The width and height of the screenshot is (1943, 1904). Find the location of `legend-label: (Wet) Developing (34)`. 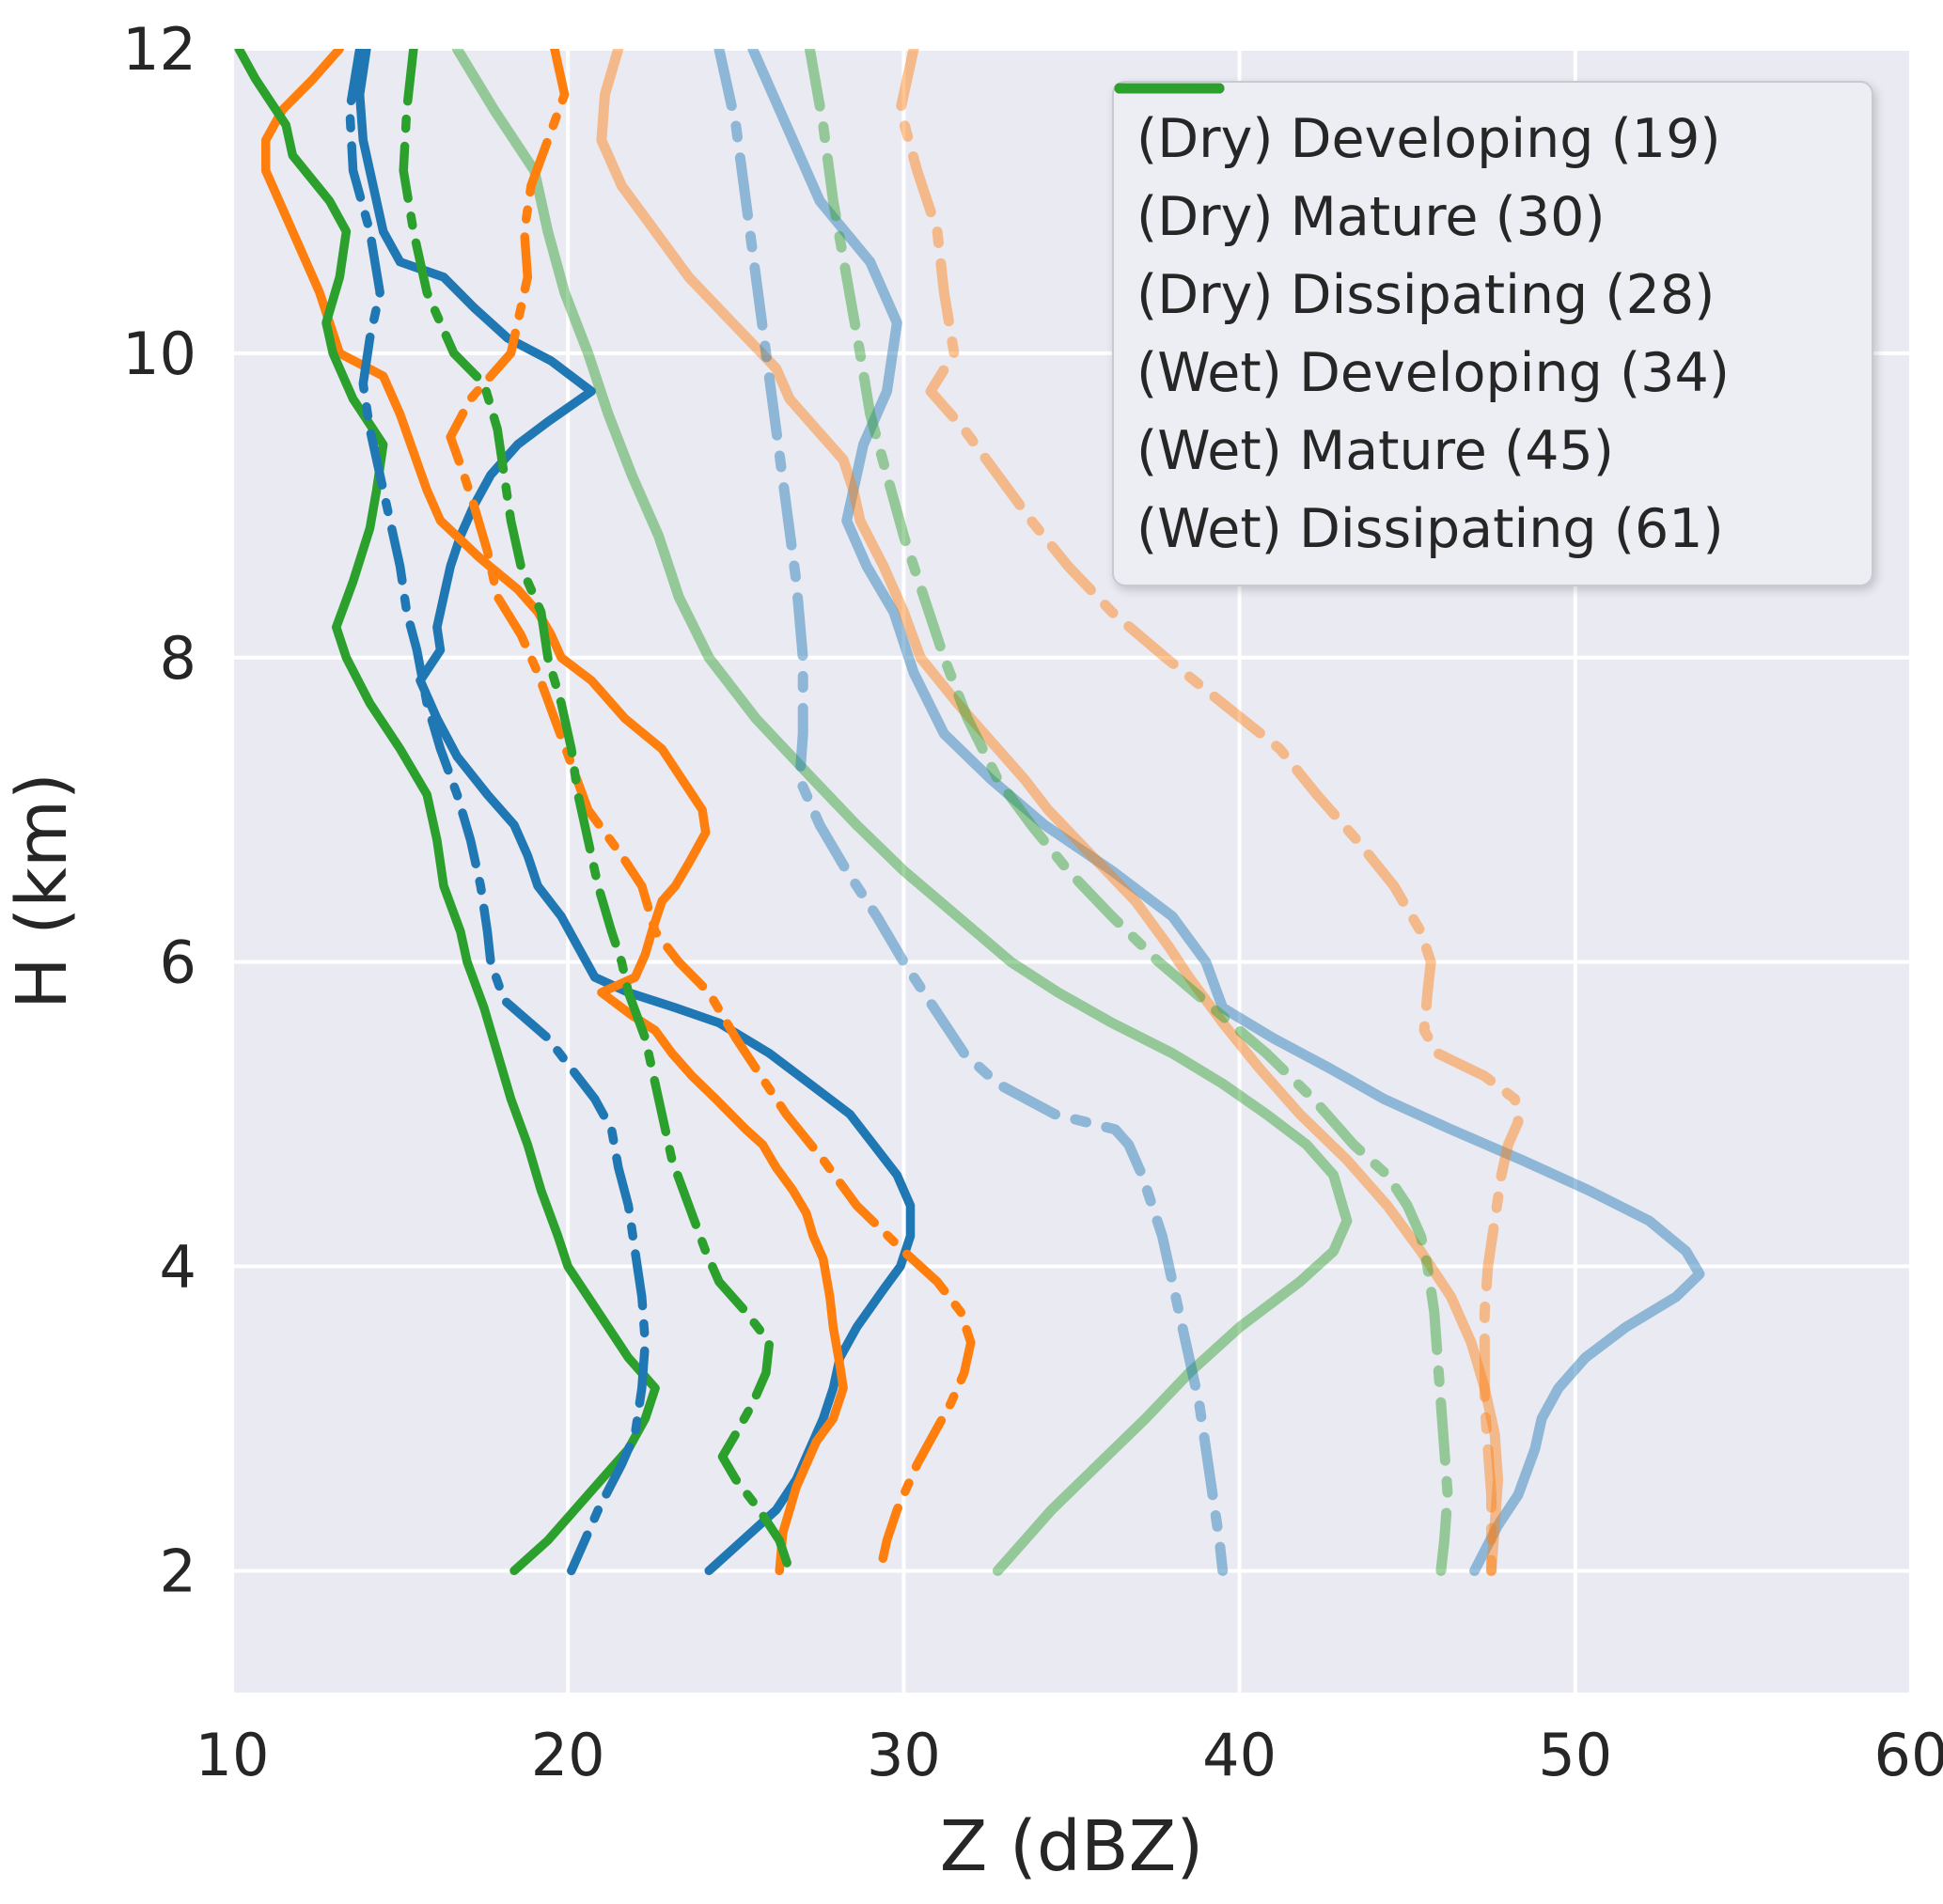

legend-label: (Wet) Developing (34) is located at coordinates (1433, 373).